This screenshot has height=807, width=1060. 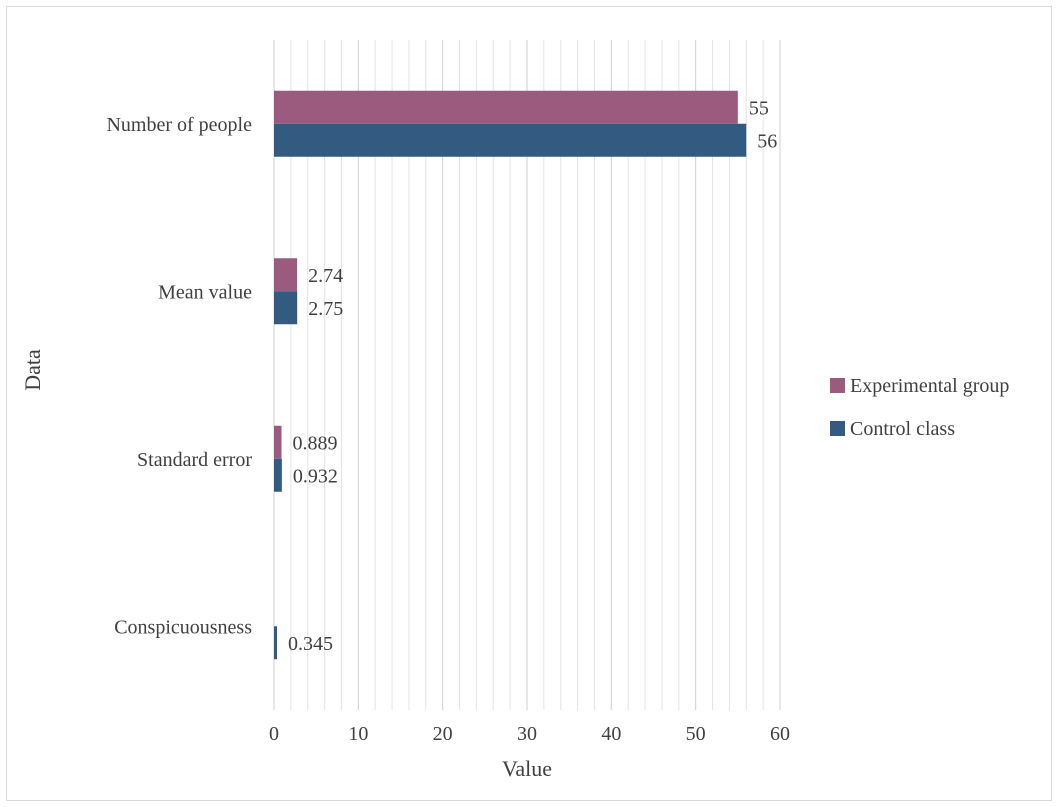 I want to click on x-tick-label: 60, so click(x=780, y=734).